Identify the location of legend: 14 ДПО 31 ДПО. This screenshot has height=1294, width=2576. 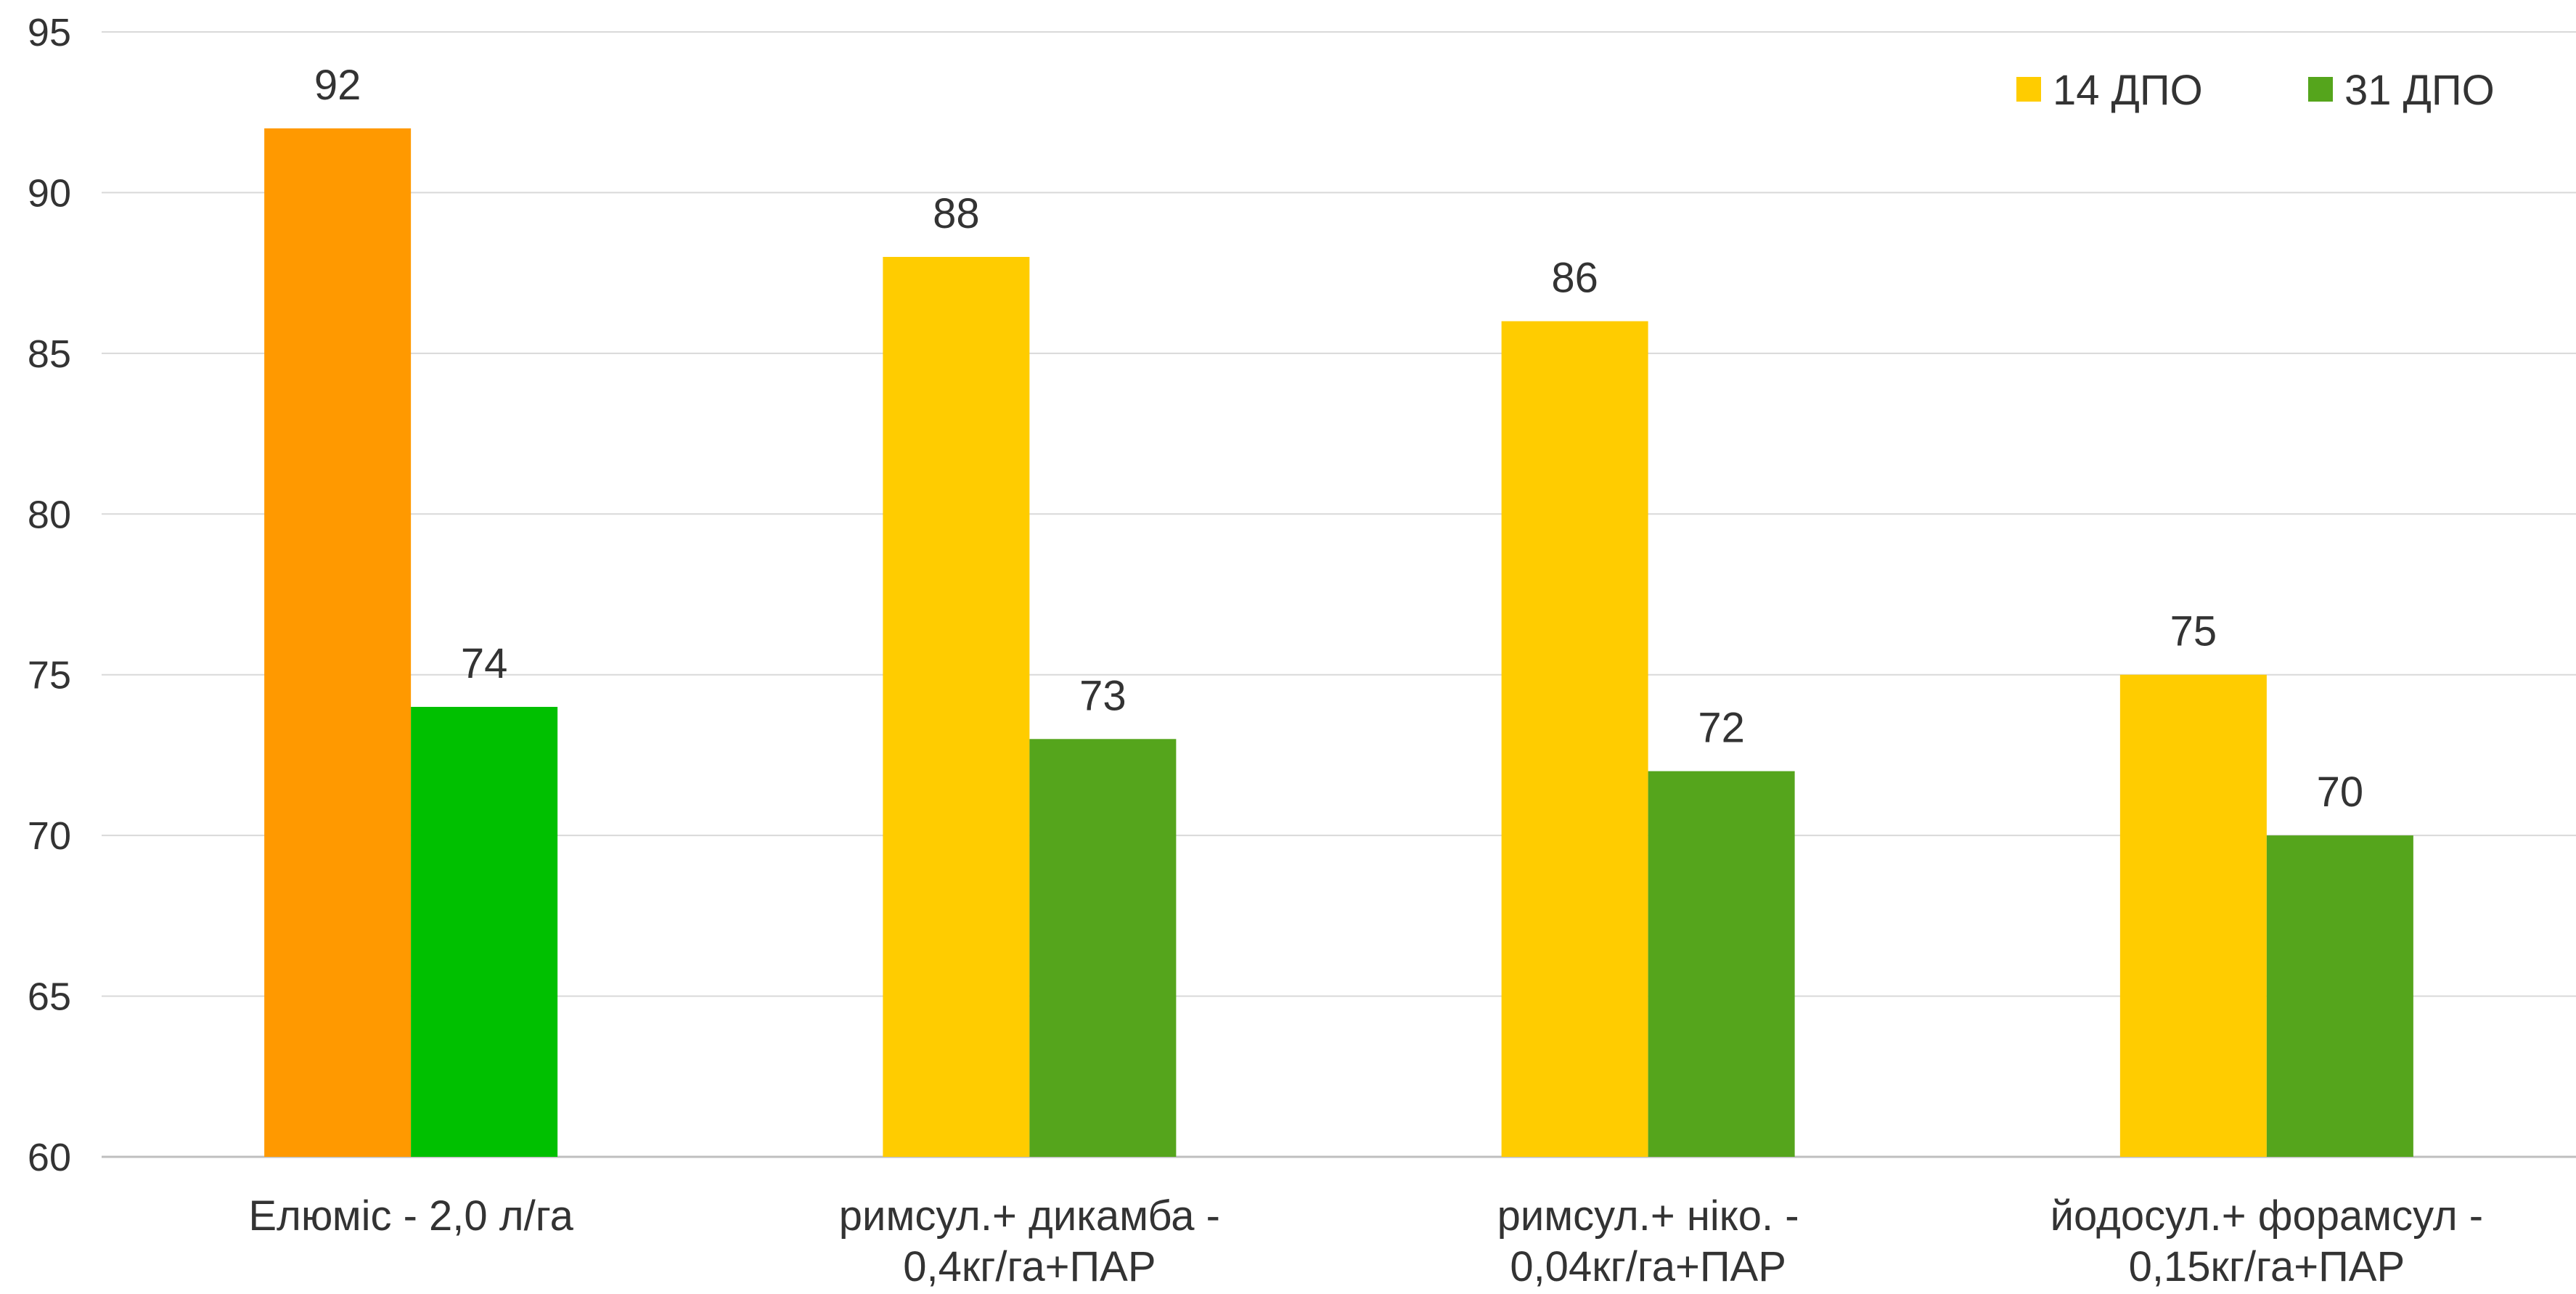
(2255, 90).